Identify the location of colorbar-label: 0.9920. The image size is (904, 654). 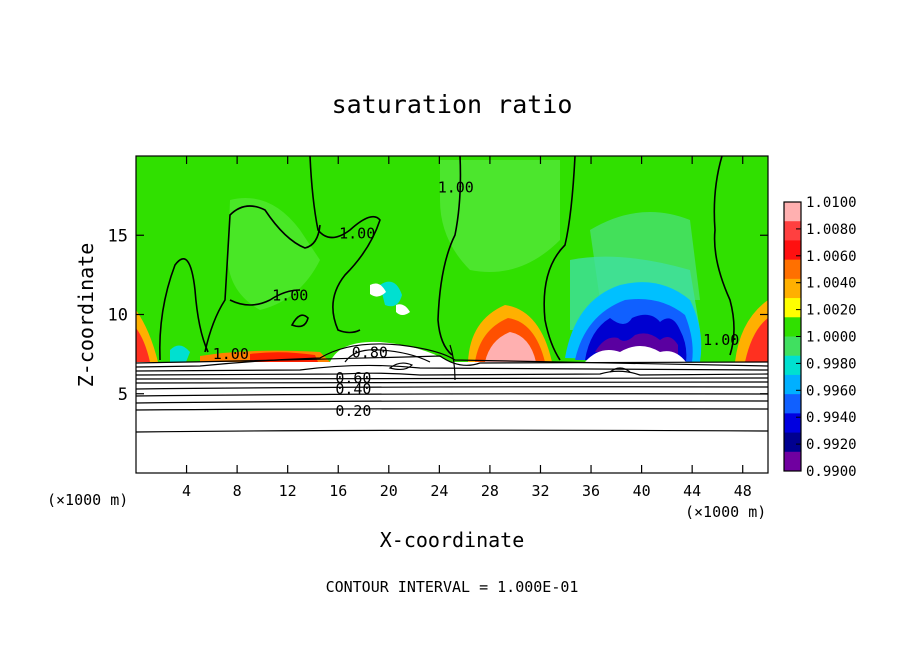
(831, 445).